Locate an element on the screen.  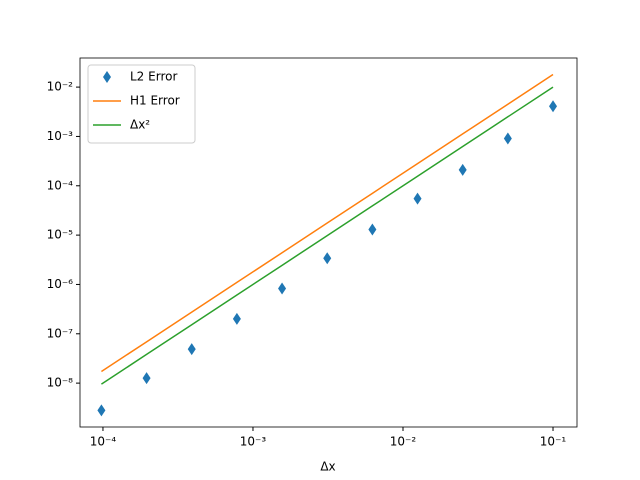
y-tick-label: 10⁻⁵ is located at coordinates (60, 235).